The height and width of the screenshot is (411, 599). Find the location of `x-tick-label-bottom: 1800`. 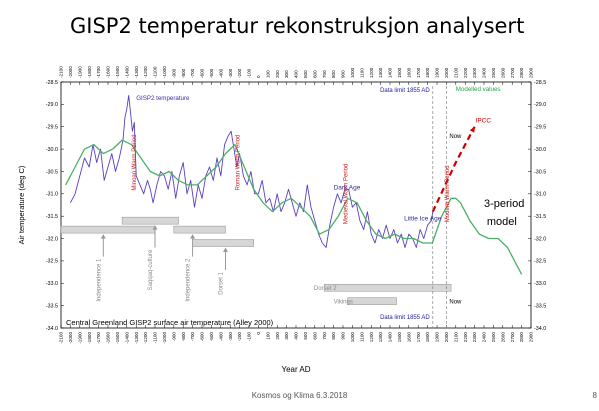

x-tick-label-bottom: 1800 is located at coordinates (427, 337).